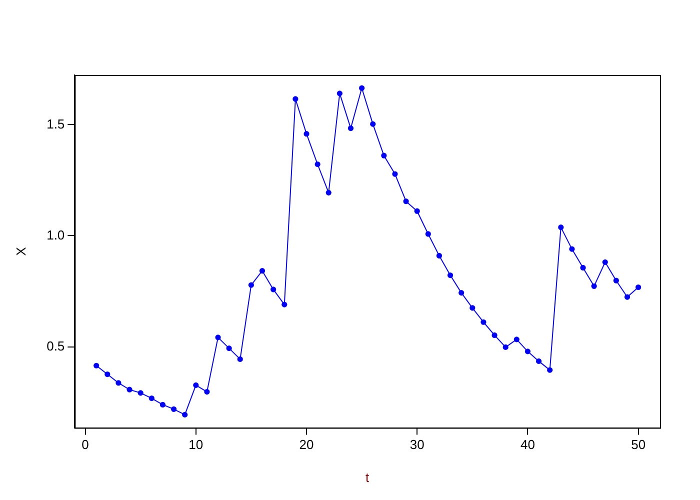 The width and height of the screenshot is (700, 500). I want to click on x-tick-label: 0, so click(85, 444).